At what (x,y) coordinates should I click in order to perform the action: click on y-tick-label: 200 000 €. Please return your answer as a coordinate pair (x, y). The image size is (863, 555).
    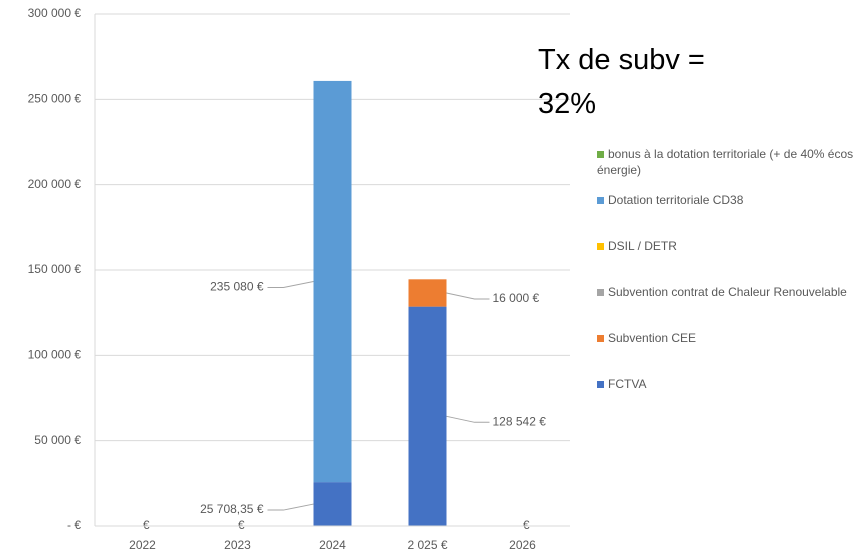
    Looking at the image, I should click on (55, 184).